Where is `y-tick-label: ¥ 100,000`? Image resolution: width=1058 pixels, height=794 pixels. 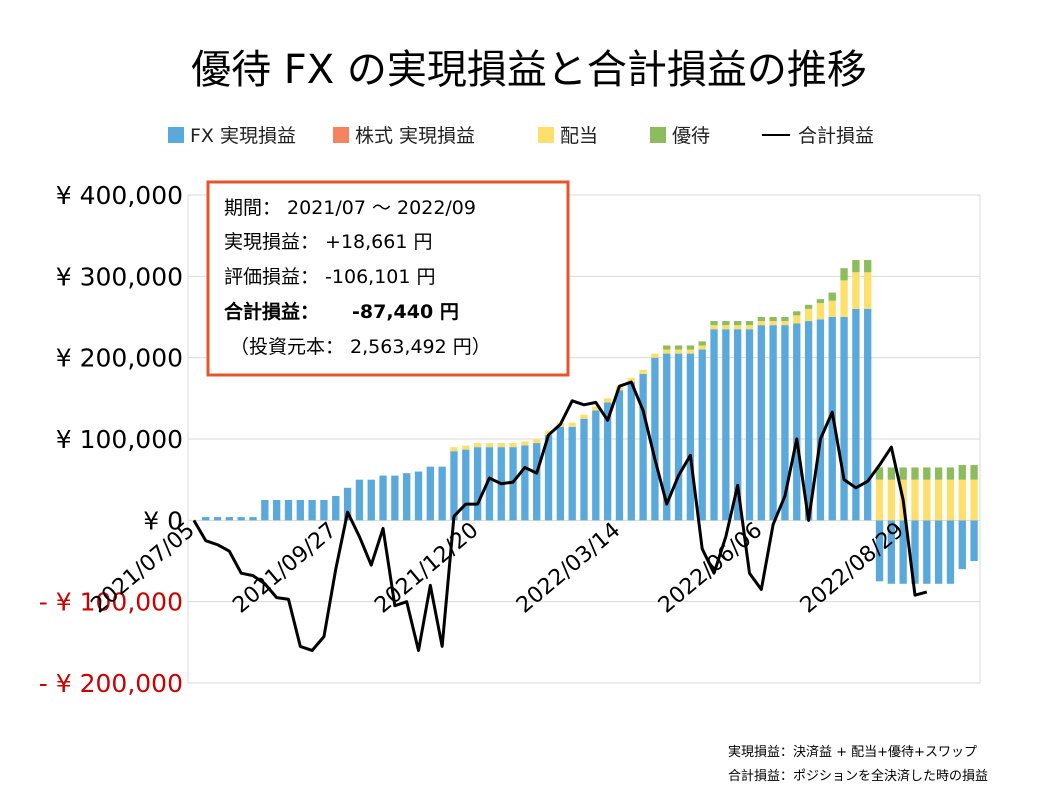 y-tick-label: ¥ 100,000 is located at coordinates (119, 439).